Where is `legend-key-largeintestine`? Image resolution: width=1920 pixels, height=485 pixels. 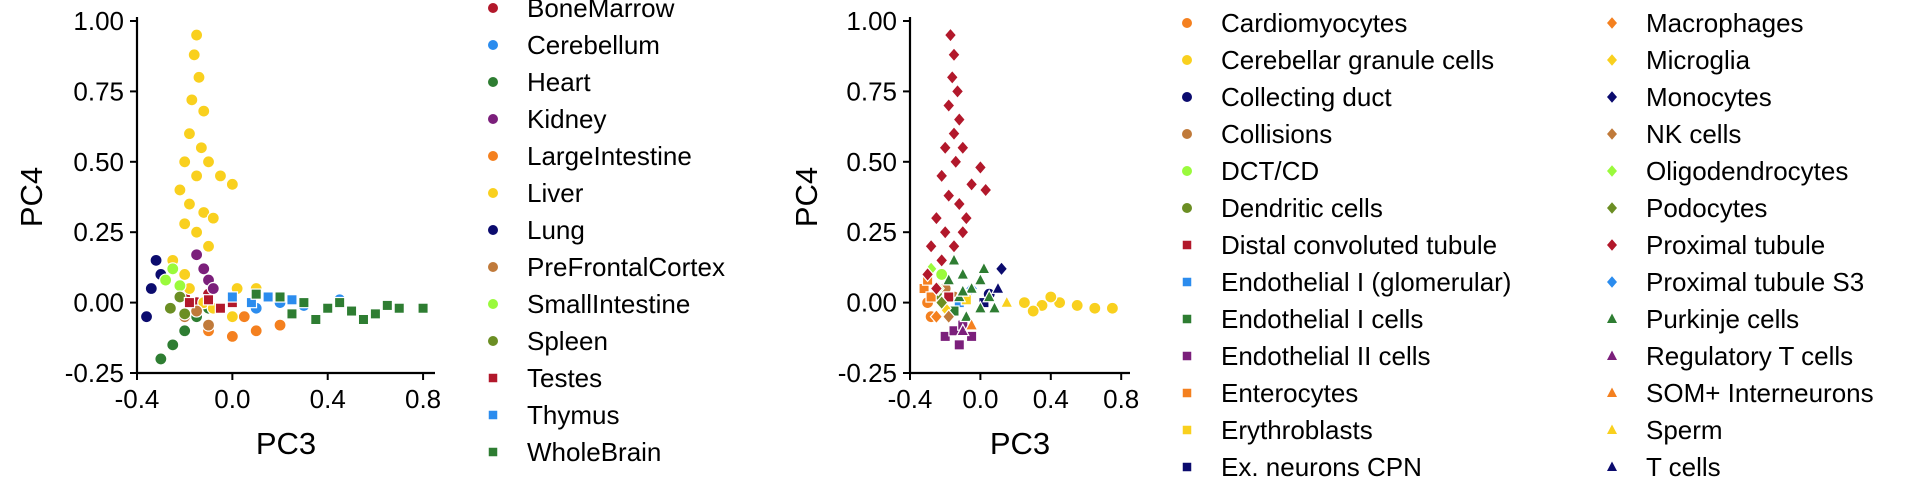
legend-key-largeintestine is located at coordinates (493, 156).